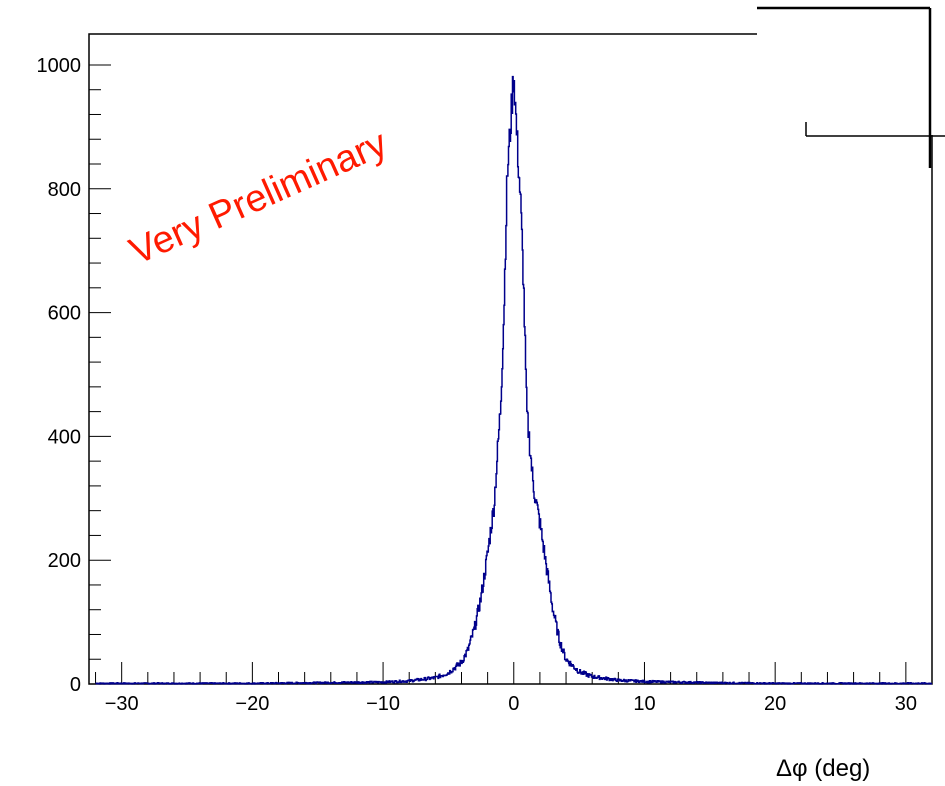  Describe the element at coordinates (513, 704) in the screenshot. I see `x-tick-label: 0` at that location.